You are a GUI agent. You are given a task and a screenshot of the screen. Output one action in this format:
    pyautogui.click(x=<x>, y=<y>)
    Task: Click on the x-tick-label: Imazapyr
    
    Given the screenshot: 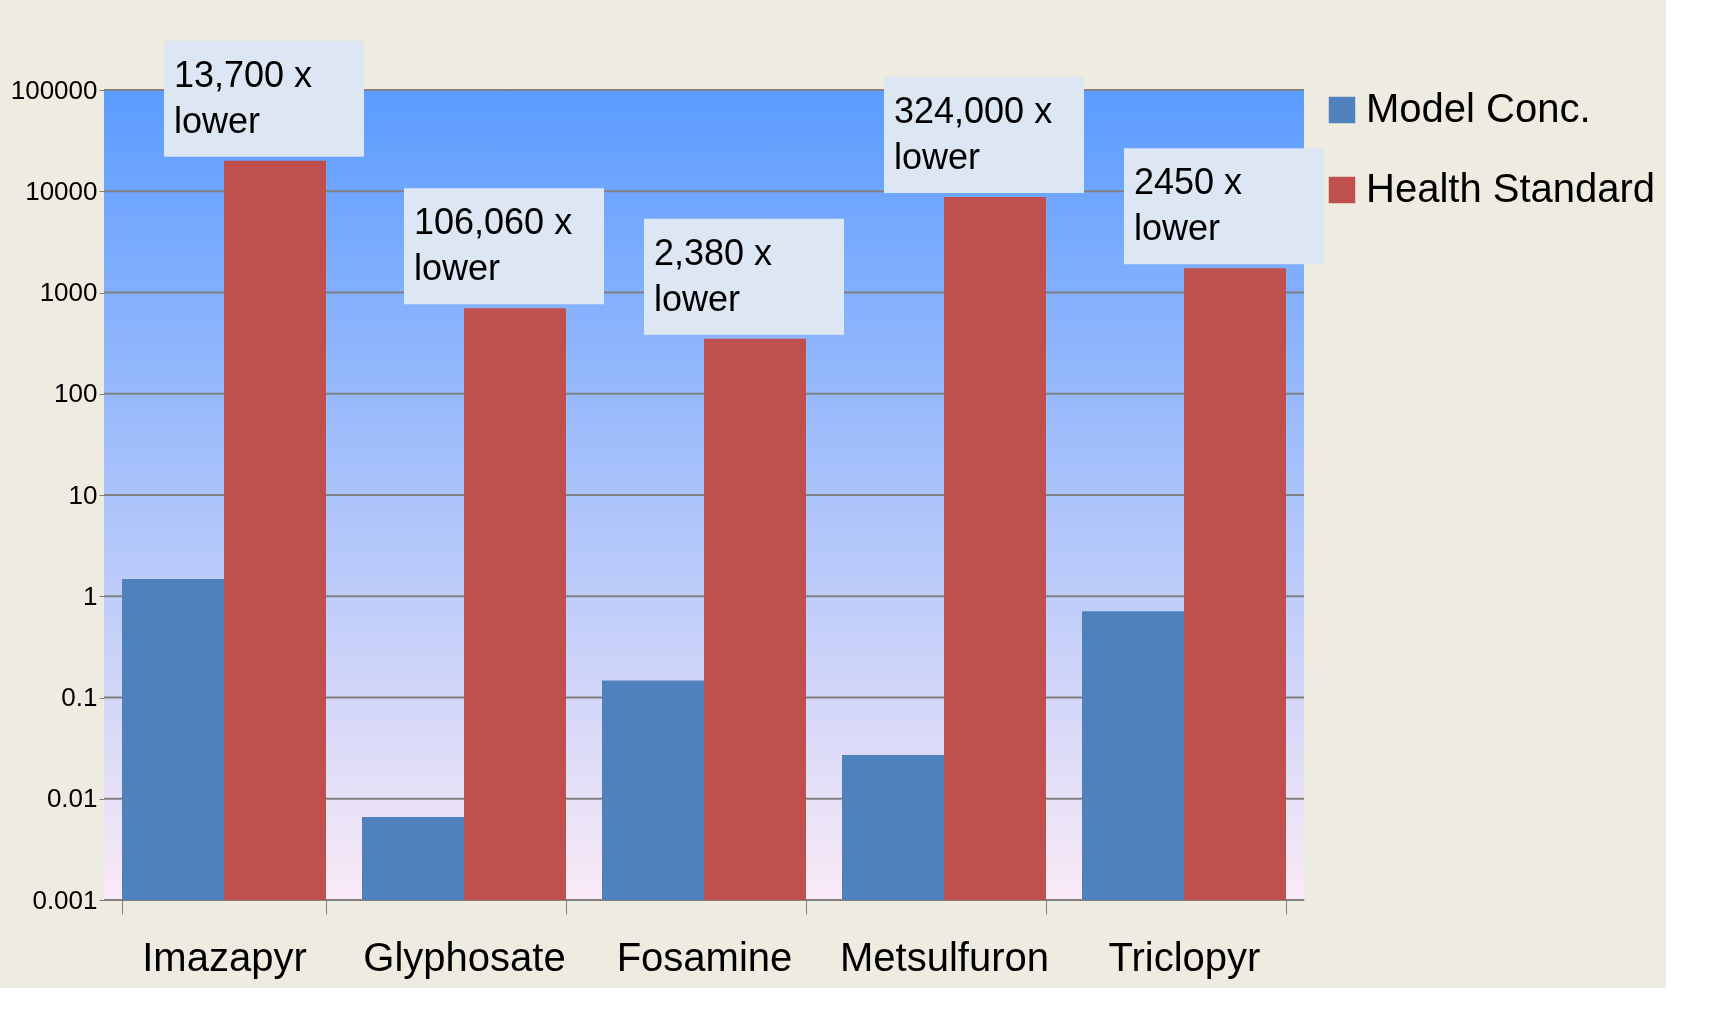 What is the action you would take?
    pyautogui.click(x=224, y=956)
    